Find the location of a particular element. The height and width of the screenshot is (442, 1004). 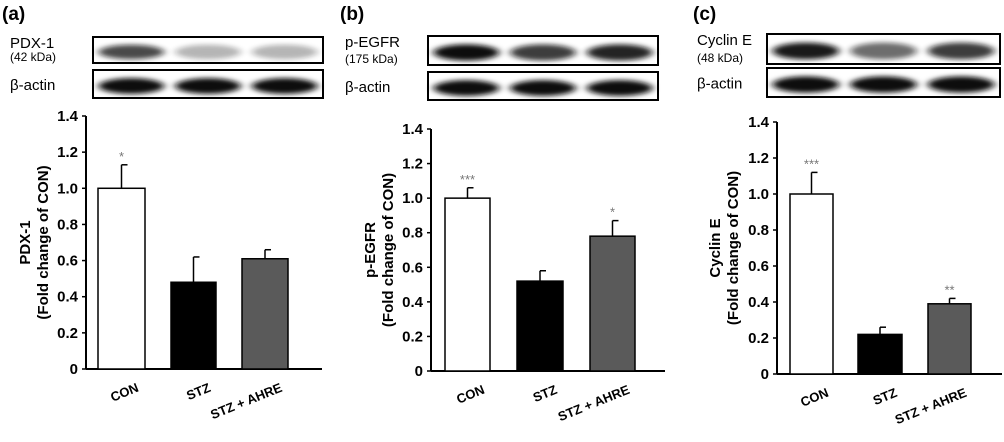

blot-sublabel: (42 kDa) is located at coordinates (33, 57).